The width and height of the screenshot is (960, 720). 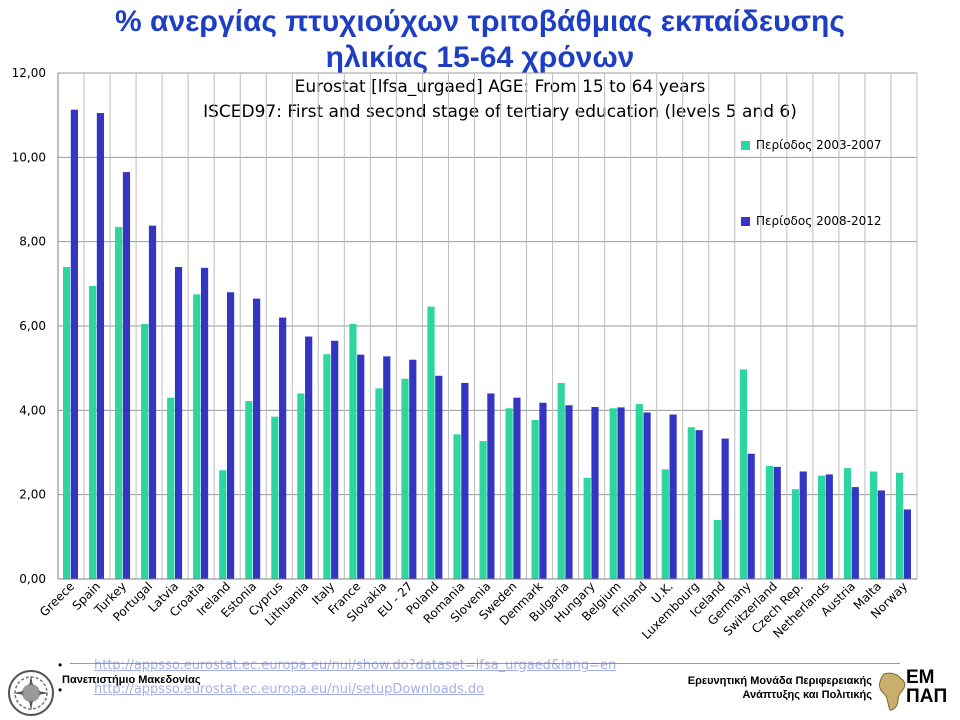 What do you see at coordinates (29, 73) in the screenshot?
I see `y-tick-label: 12,00` at bounding box center [29, 73].